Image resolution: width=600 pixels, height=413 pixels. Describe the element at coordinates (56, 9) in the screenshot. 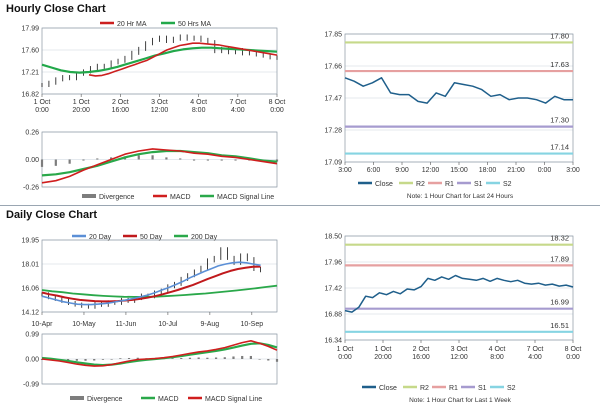

I see `hourly-section-title: Hourly Close Chart` at that location.